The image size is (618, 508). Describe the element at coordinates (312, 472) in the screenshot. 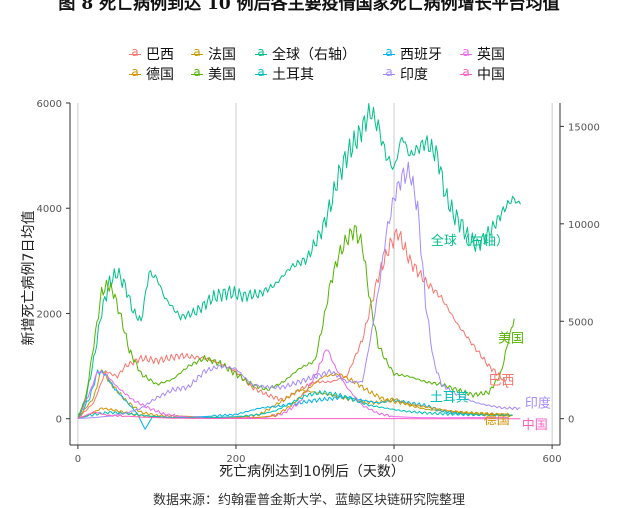

I see `x-axis-label: 死亡病例达到10例后（天数）` at that location.